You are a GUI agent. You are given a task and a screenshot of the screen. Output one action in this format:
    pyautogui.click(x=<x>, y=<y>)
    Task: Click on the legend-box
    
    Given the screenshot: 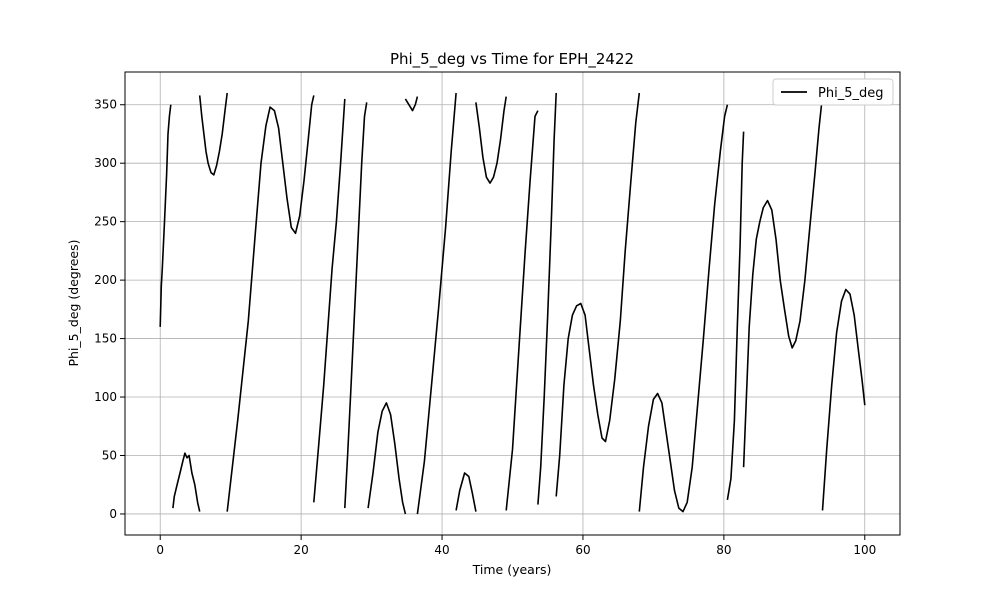 What is the action you would take?
    pyautogui.click(x=833, y=92)
    